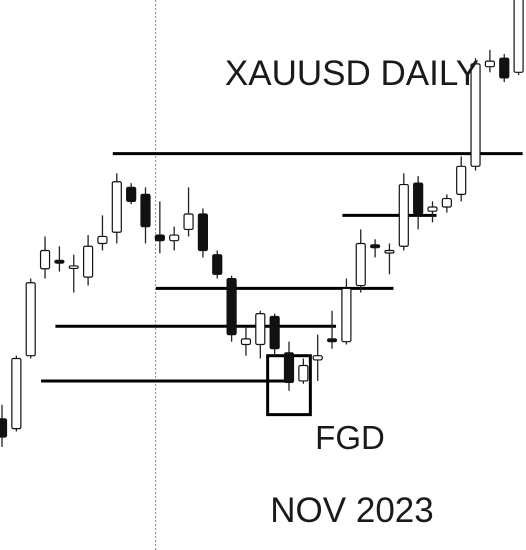 The height and width of the screenshot is (550, 526). I want to click on chart-title: XAUUSD DAILY, so click(352, 73).